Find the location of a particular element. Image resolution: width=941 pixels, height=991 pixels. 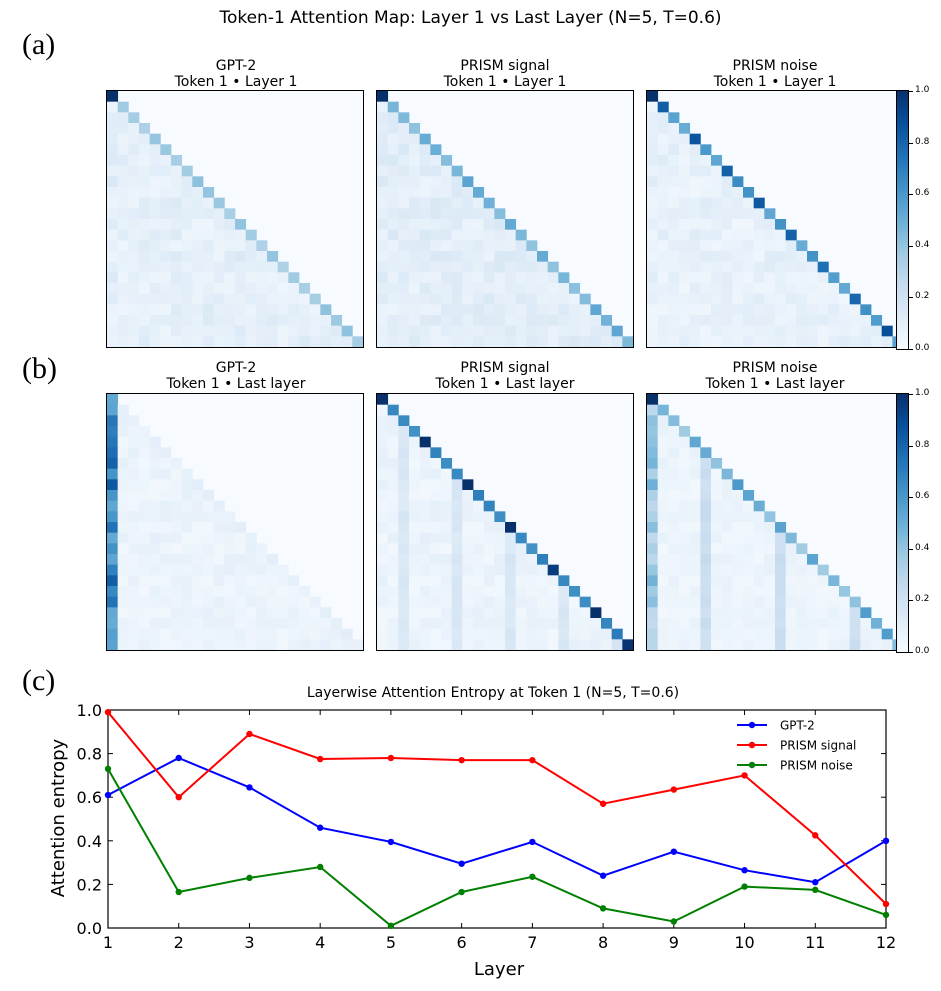

data-point-prism-signal is located at coordinates (461, 760).